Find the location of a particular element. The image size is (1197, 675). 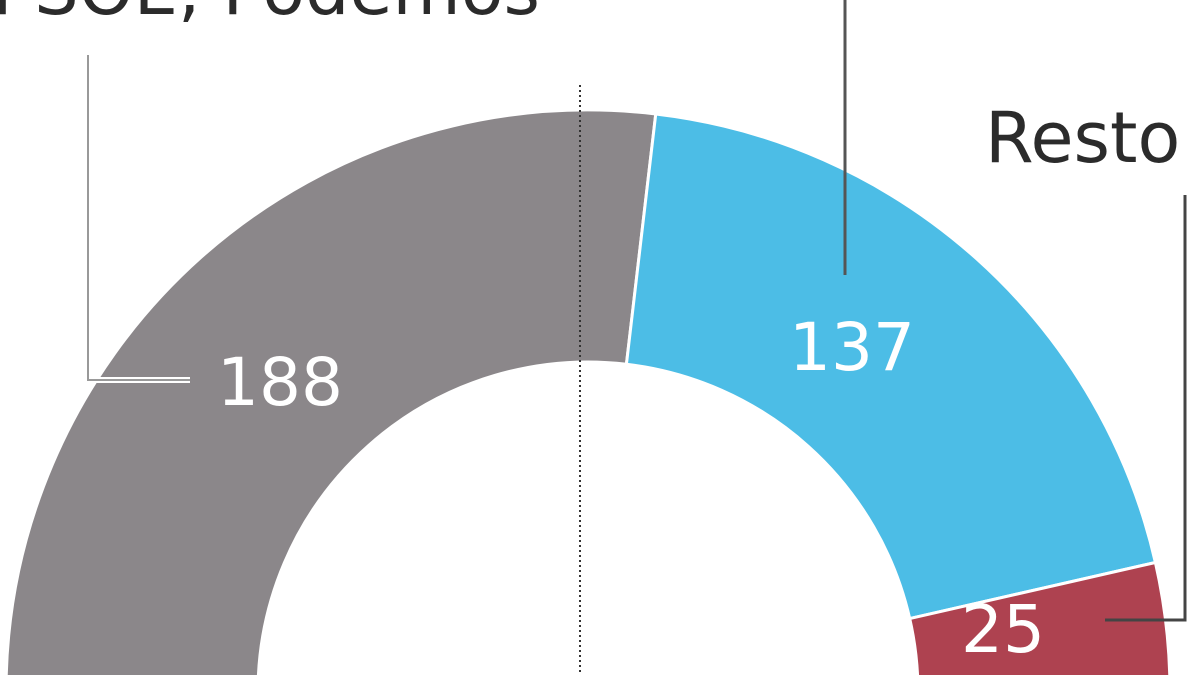

data-label-188: 188 is located at coordinates (280, 382).